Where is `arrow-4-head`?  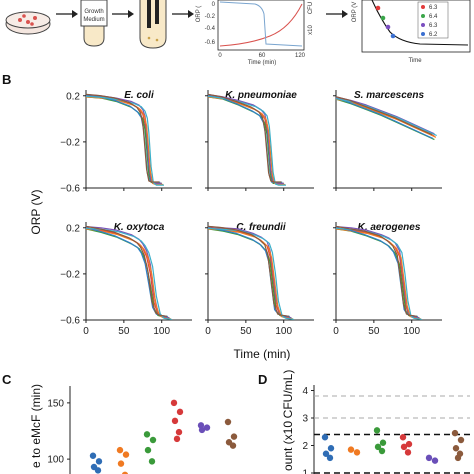 arrow-4-head is located at coordinates (345, 14).